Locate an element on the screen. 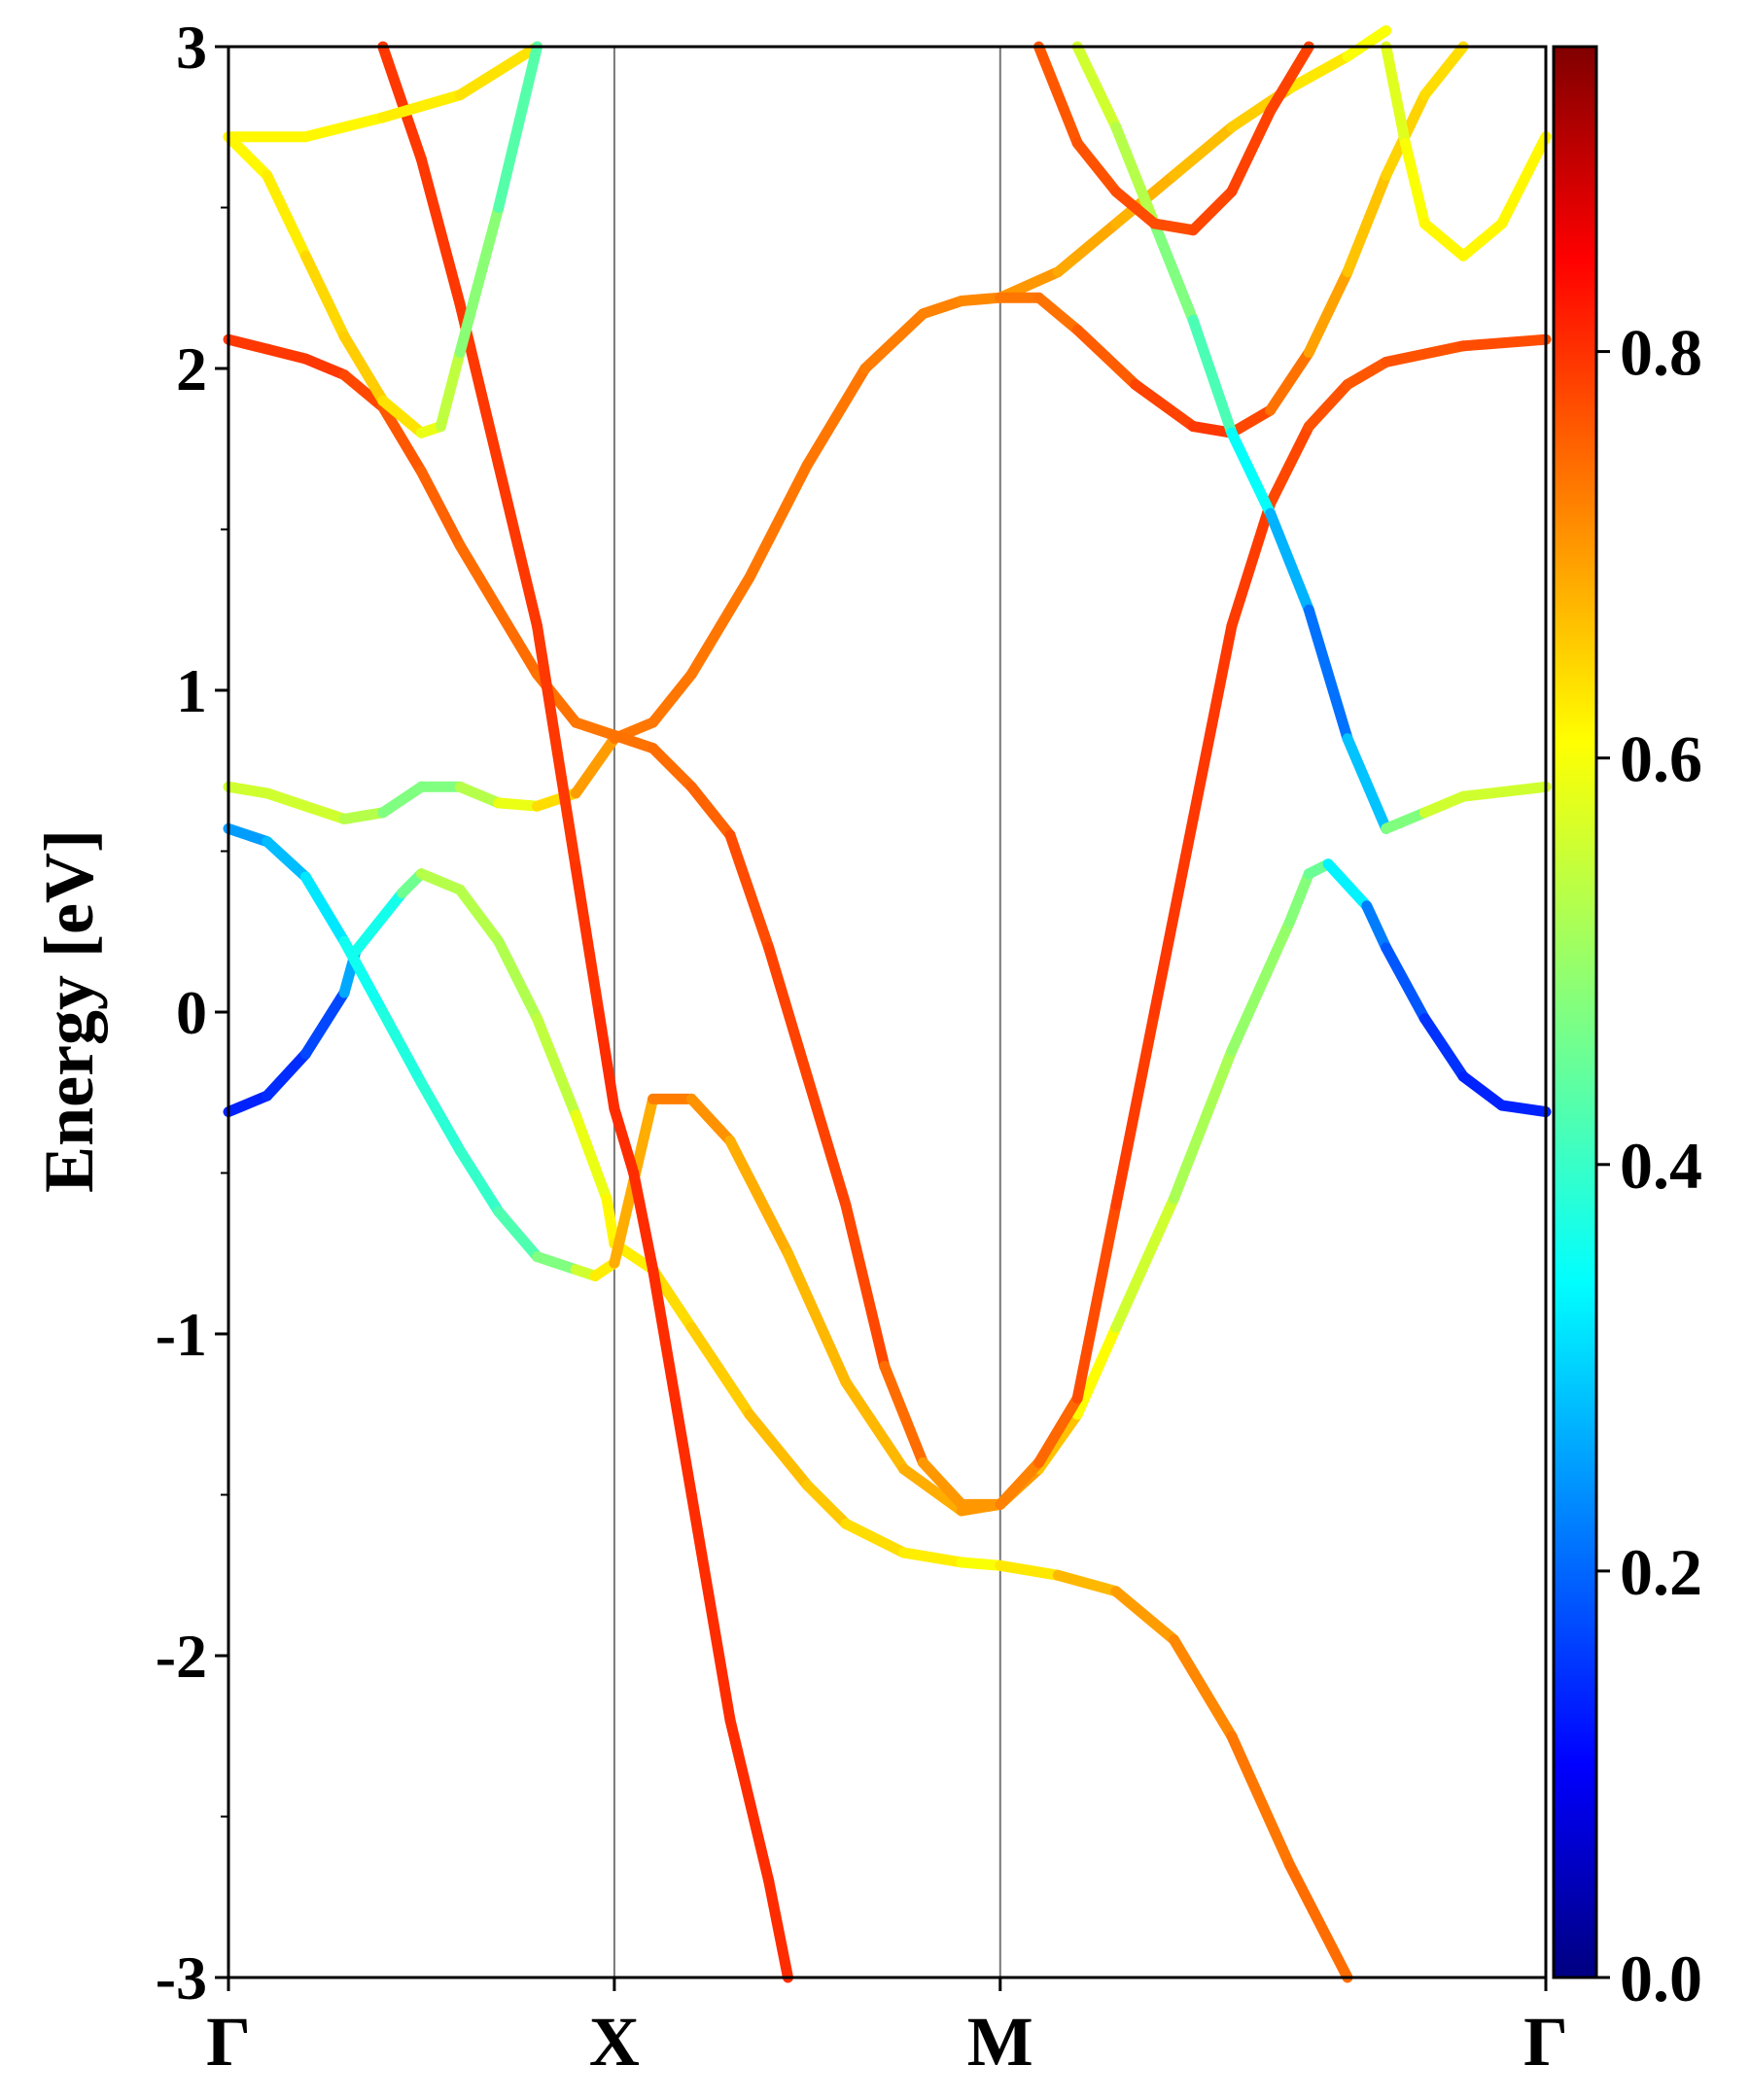 The width and height of the screenshot is (1750, 2100). y-tick-label: -2 is located at coordinates (181, 1656).